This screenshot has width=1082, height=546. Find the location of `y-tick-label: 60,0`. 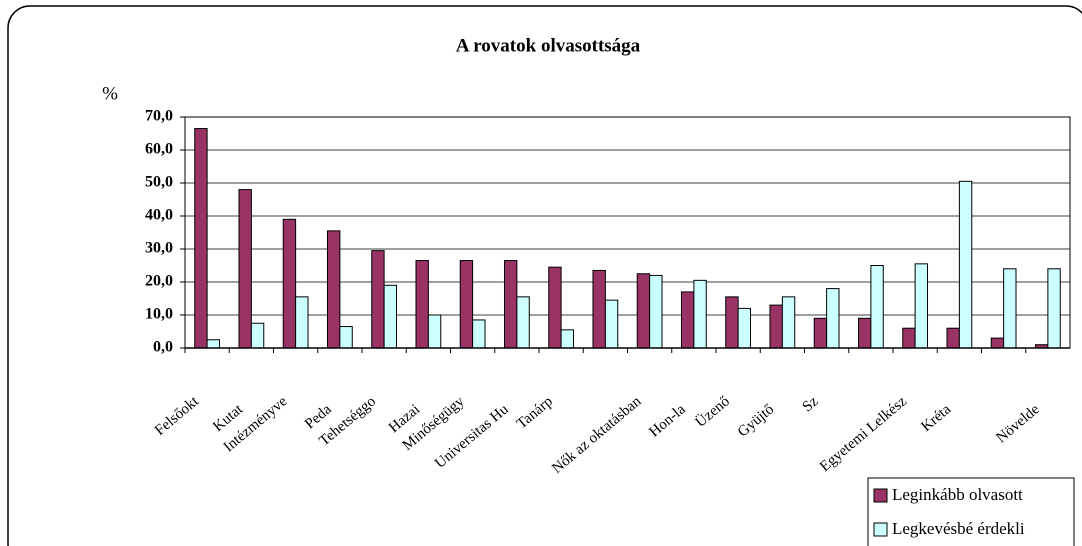

y-tick-label: 60,0 is located at coordinates (159, 149).